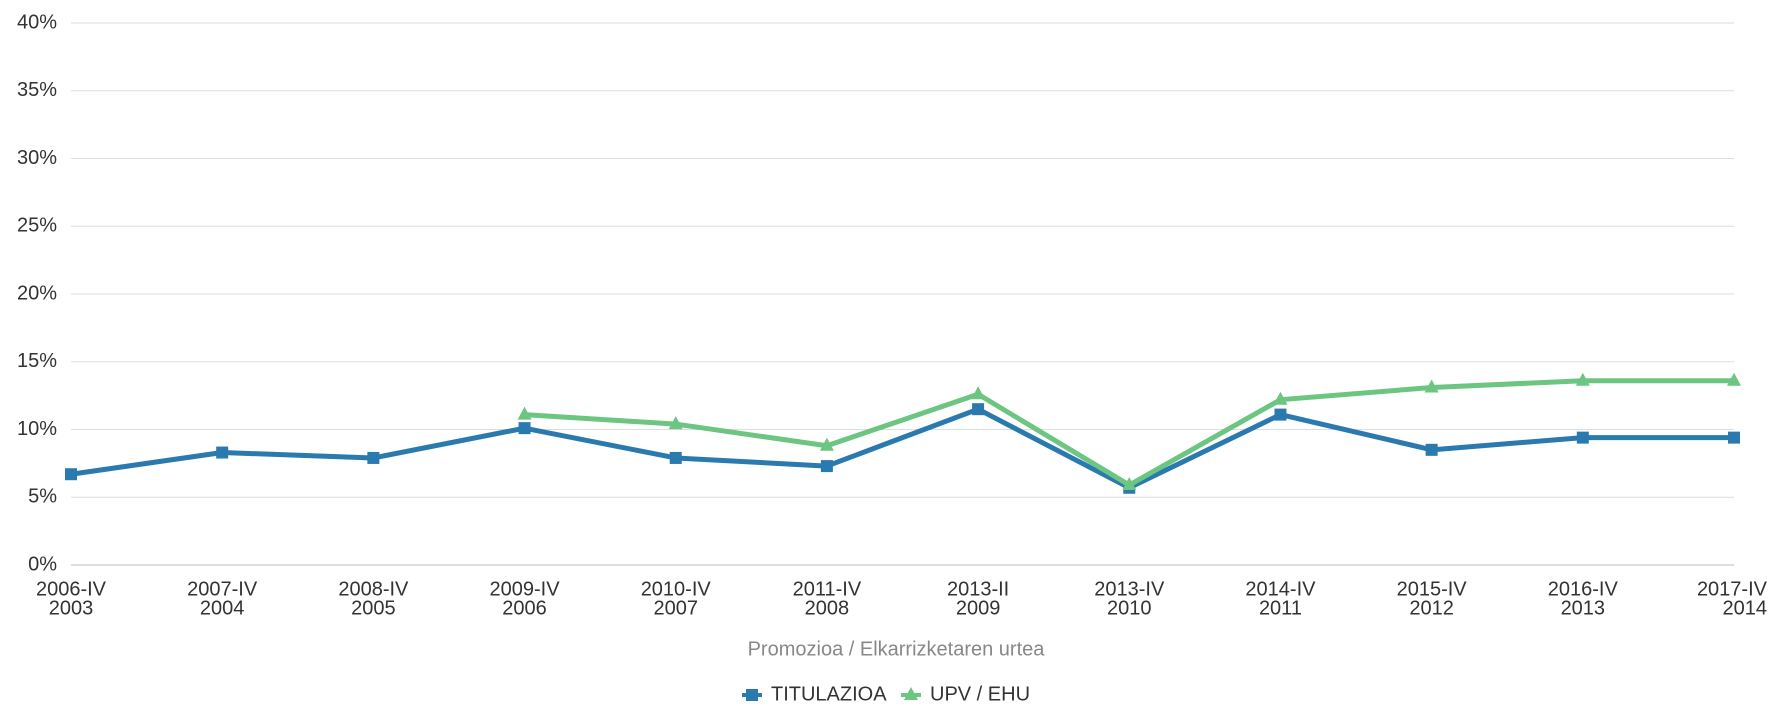 The height and width of the screenshot is (704, 1769). What do you see at coordinates (525, 589) in the screenshot?
I see `x-tick-label: 2009-IV` at bounding box center [525, 589].